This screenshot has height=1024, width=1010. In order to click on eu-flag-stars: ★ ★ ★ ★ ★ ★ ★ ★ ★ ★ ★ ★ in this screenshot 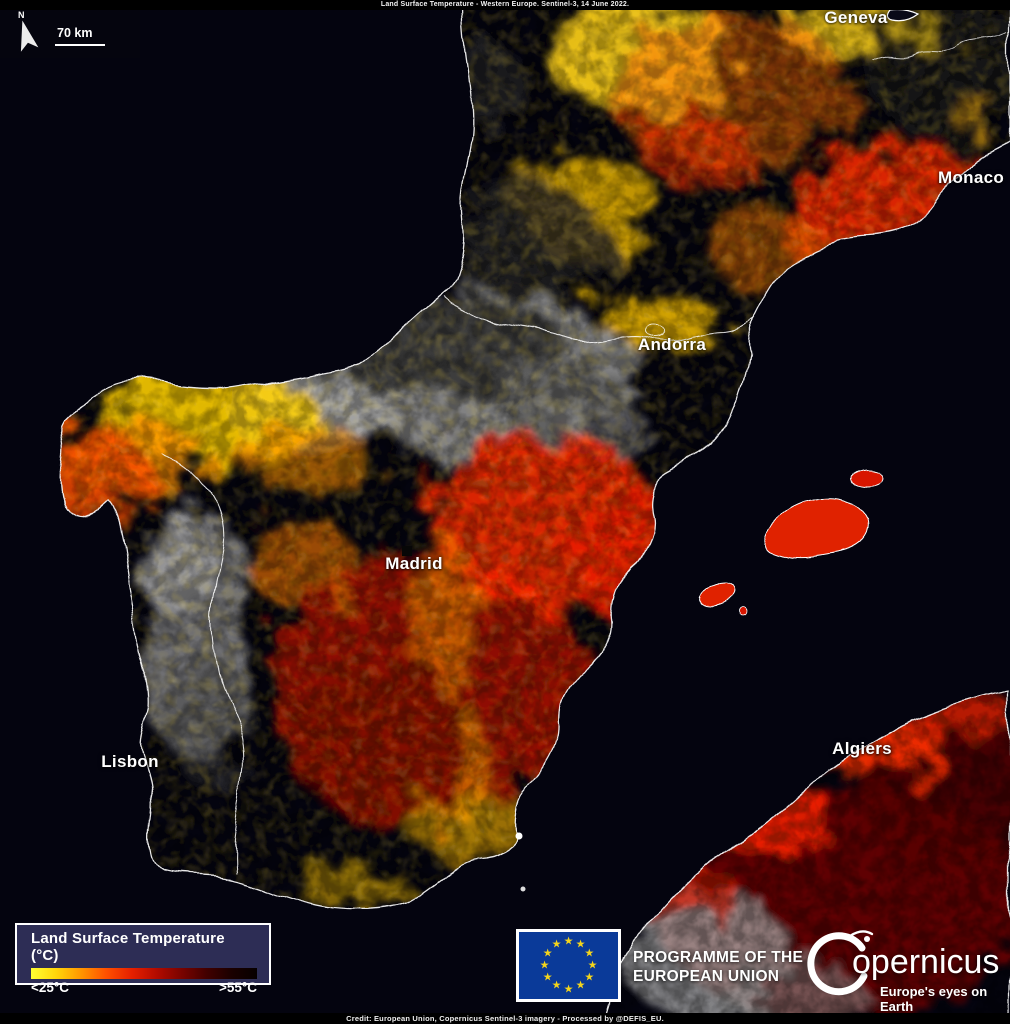, I will do `click(568, 965)`.